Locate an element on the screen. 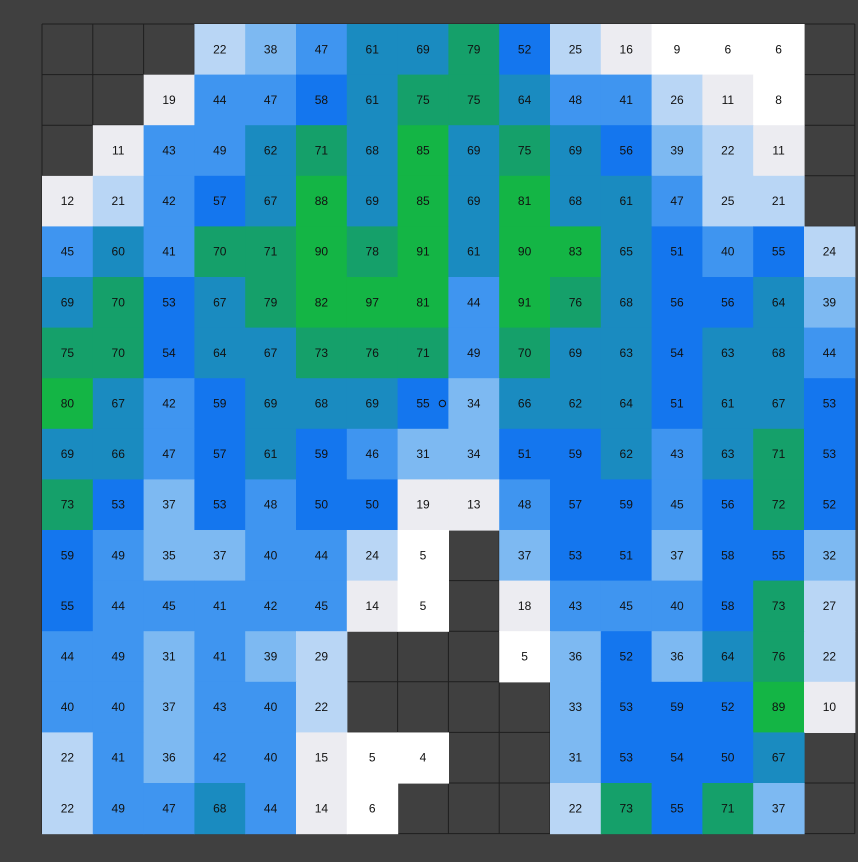 The height and width of the screenshot is (862, 858). cell-value-label: 18 is located at coordinates (525, 606).